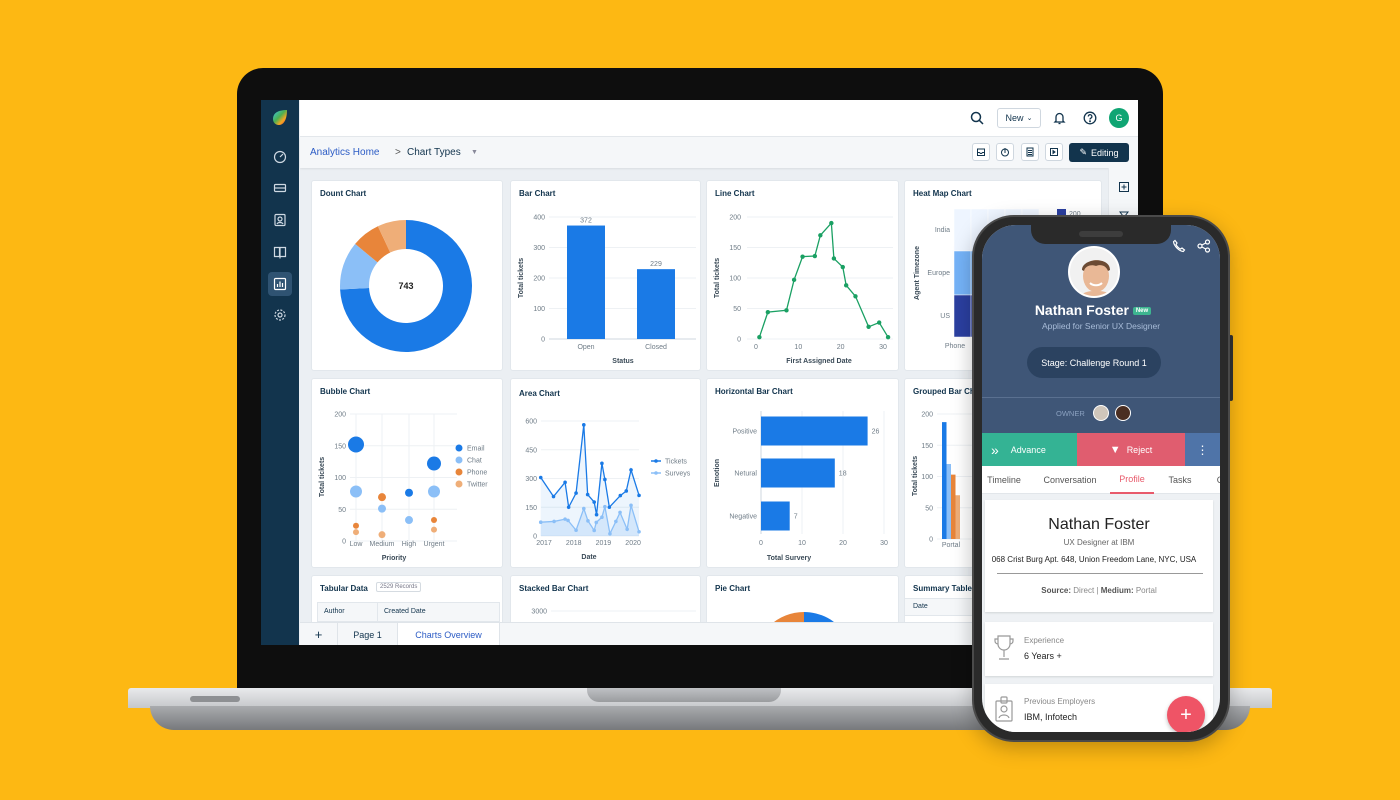  Describe the element at coordinates (938, 273) in the screenshot. I see `y-tick-label: Europe` at that location.